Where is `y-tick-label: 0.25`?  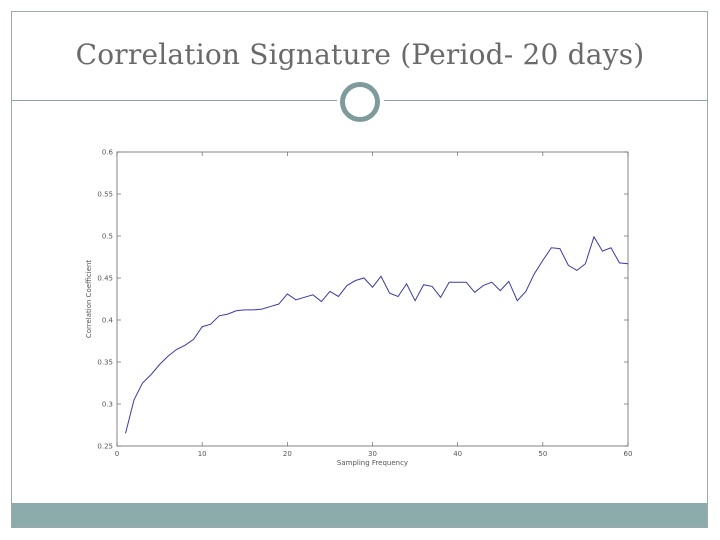
y-tick-label: 0.25 is located at coordinates (105, 447).